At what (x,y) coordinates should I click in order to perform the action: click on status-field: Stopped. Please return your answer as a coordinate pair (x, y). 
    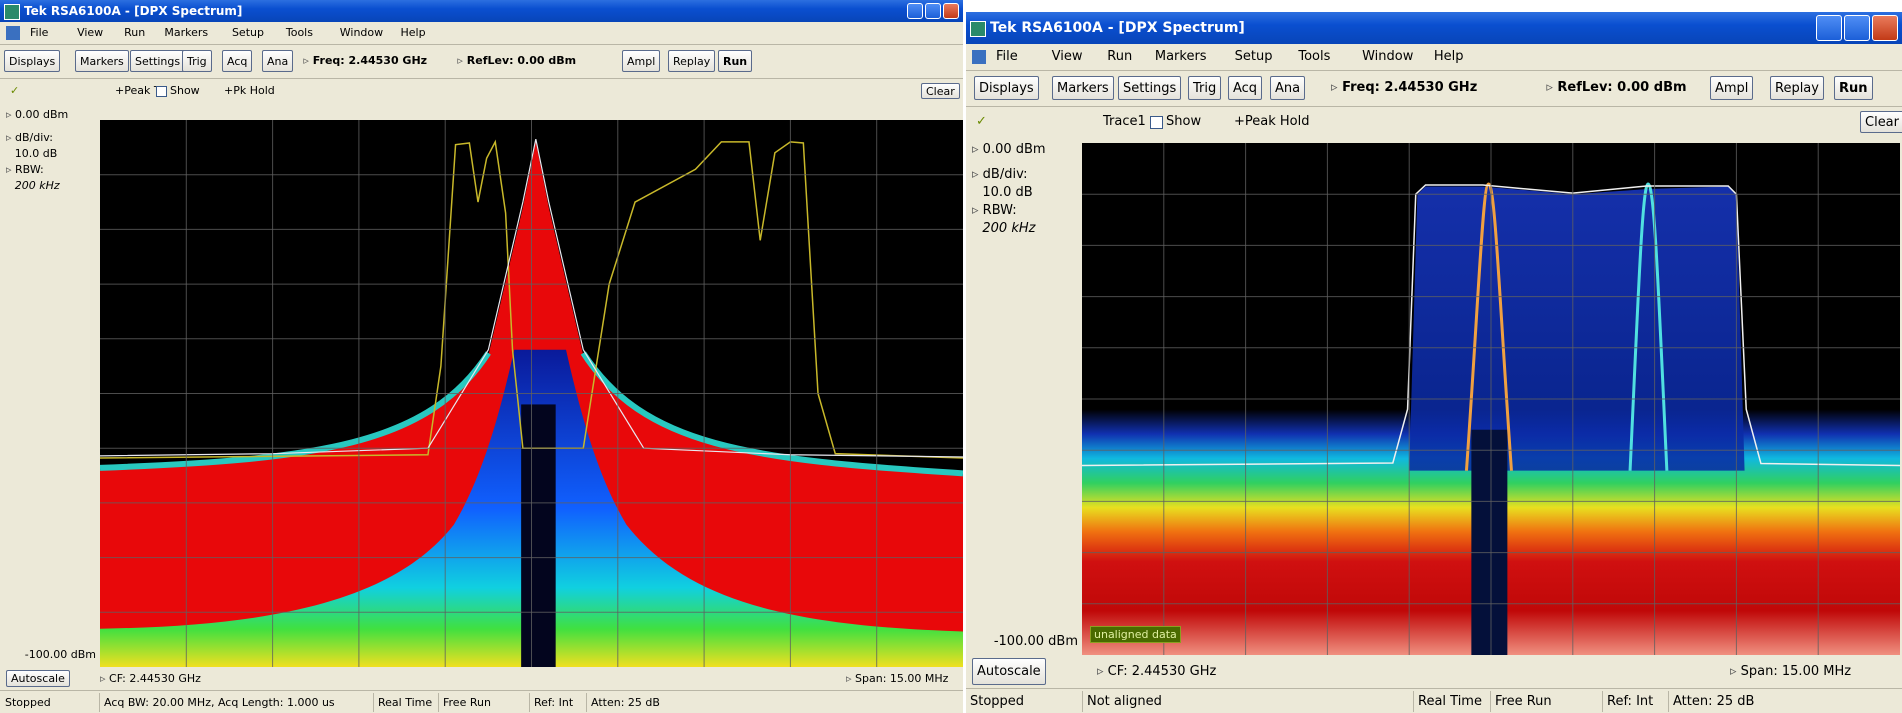
    Looking at the image, I should click on (997, 701).